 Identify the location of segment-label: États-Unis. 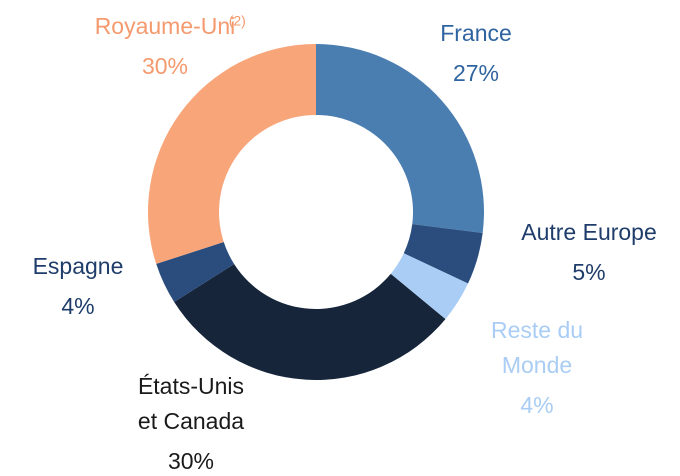
(191, 386).